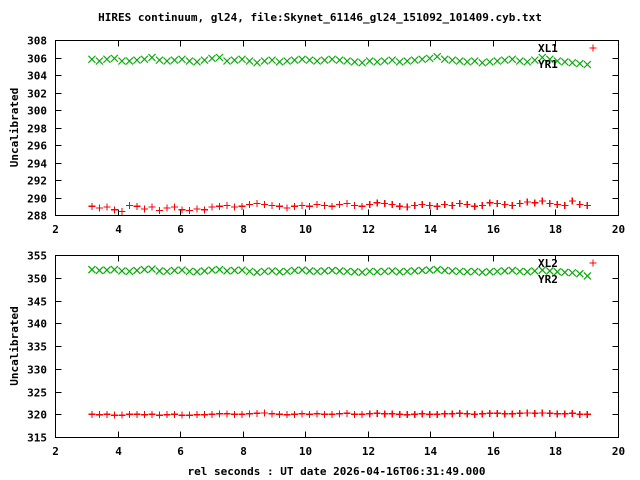 The width and height of the screenshot is (640, 480). Describe the element at coordinates (339, 206) in the screenshot. I see `series-XL1` at that location.